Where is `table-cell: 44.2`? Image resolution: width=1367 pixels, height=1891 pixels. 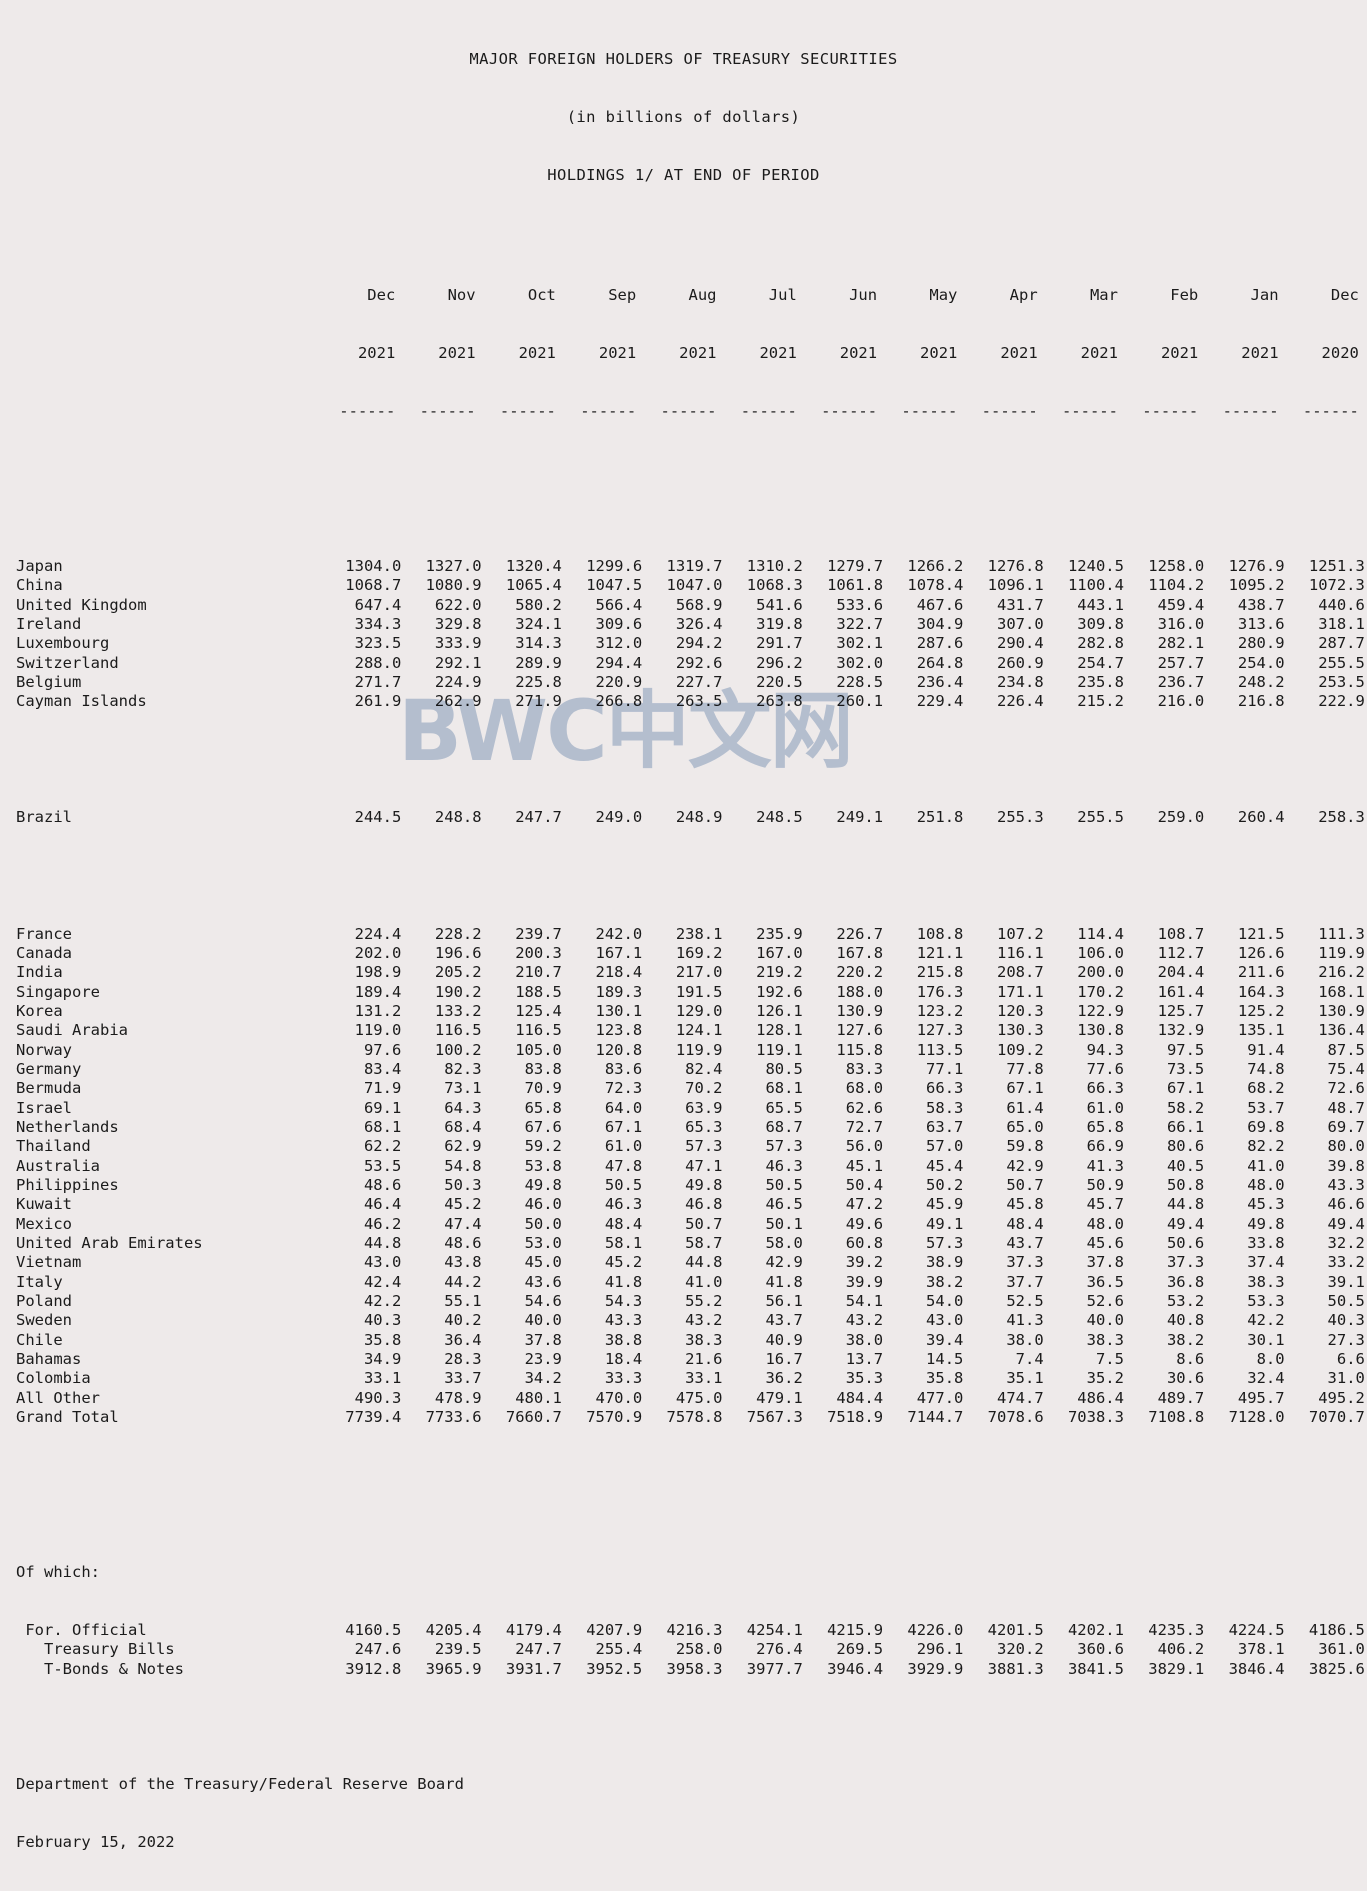 table-cell: 44.2 is located at coordinates (463, 1281).